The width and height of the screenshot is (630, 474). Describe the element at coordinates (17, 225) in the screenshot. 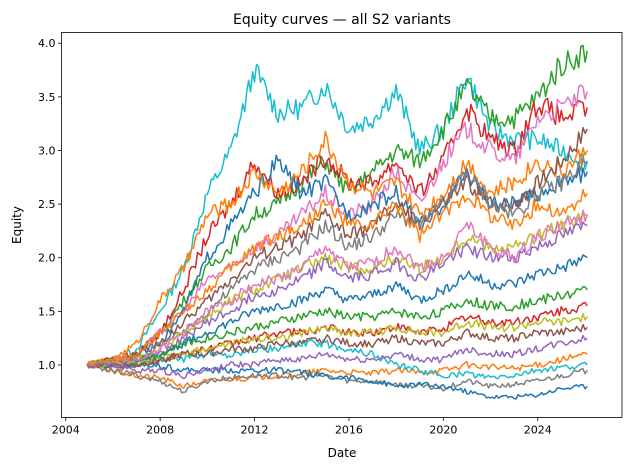

I see `y-axis-label: Equity` at that location.